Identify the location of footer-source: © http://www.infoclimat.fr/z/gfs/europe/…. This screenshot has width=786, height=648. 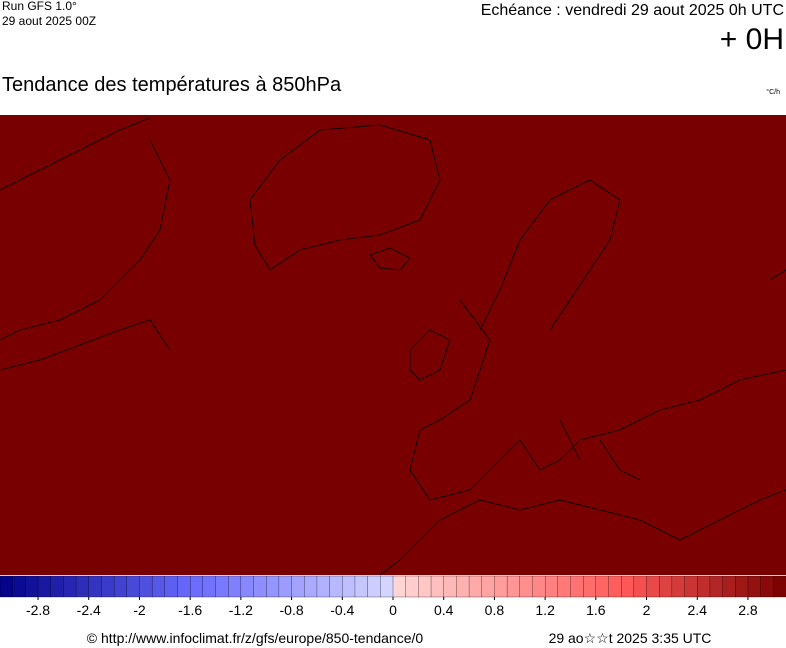
(255, 638).